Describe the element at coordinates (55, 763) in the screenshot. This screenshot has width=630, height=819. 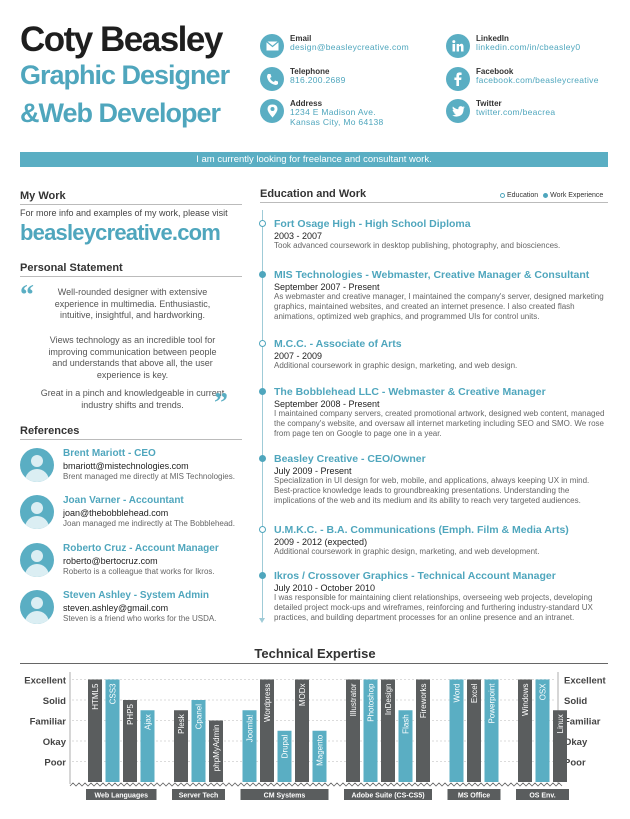
I see `level-label-left: Poor` at that location.